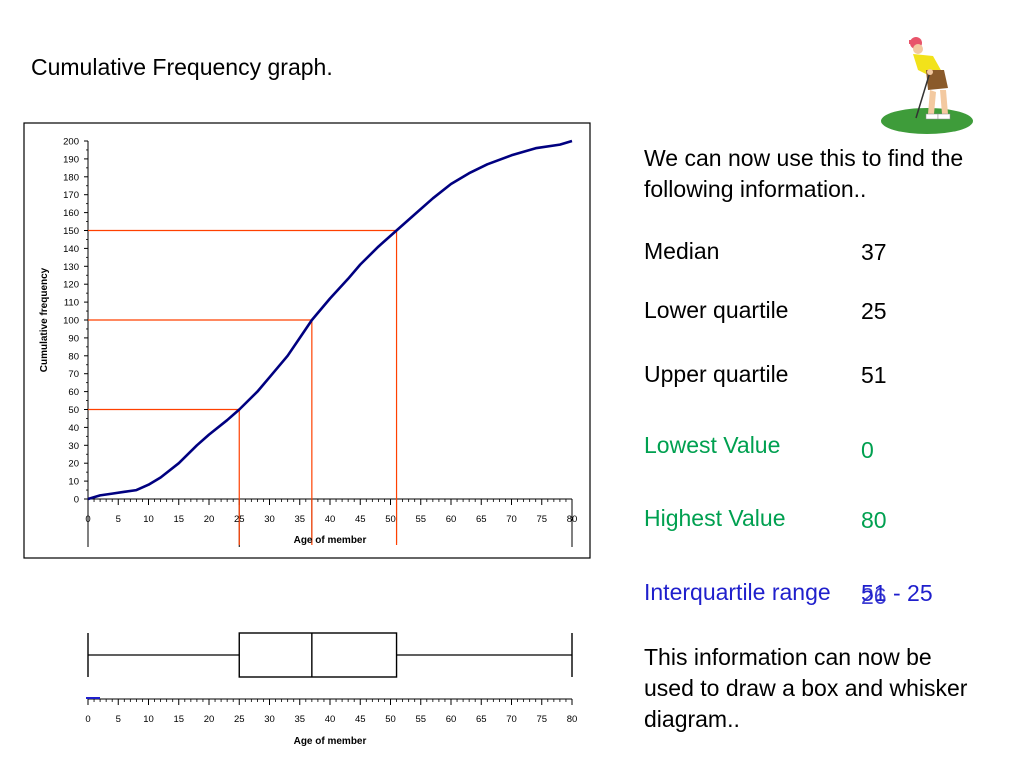 This screenshot has width=1024, height=768. Describe the element at coordinates (71, 303) in the screenshot. I see `y-tick-label: 110` at that location.